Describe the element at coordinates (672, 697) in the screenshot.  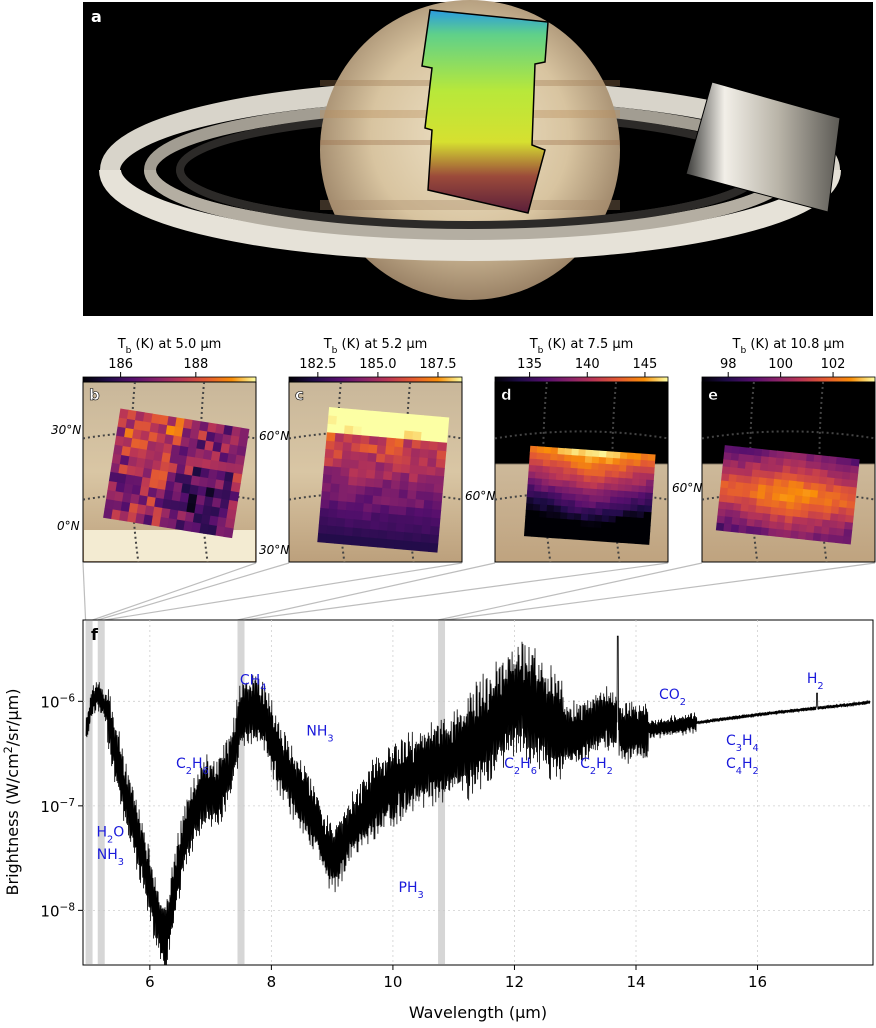
I see `molecule-label: CO2` at that location.